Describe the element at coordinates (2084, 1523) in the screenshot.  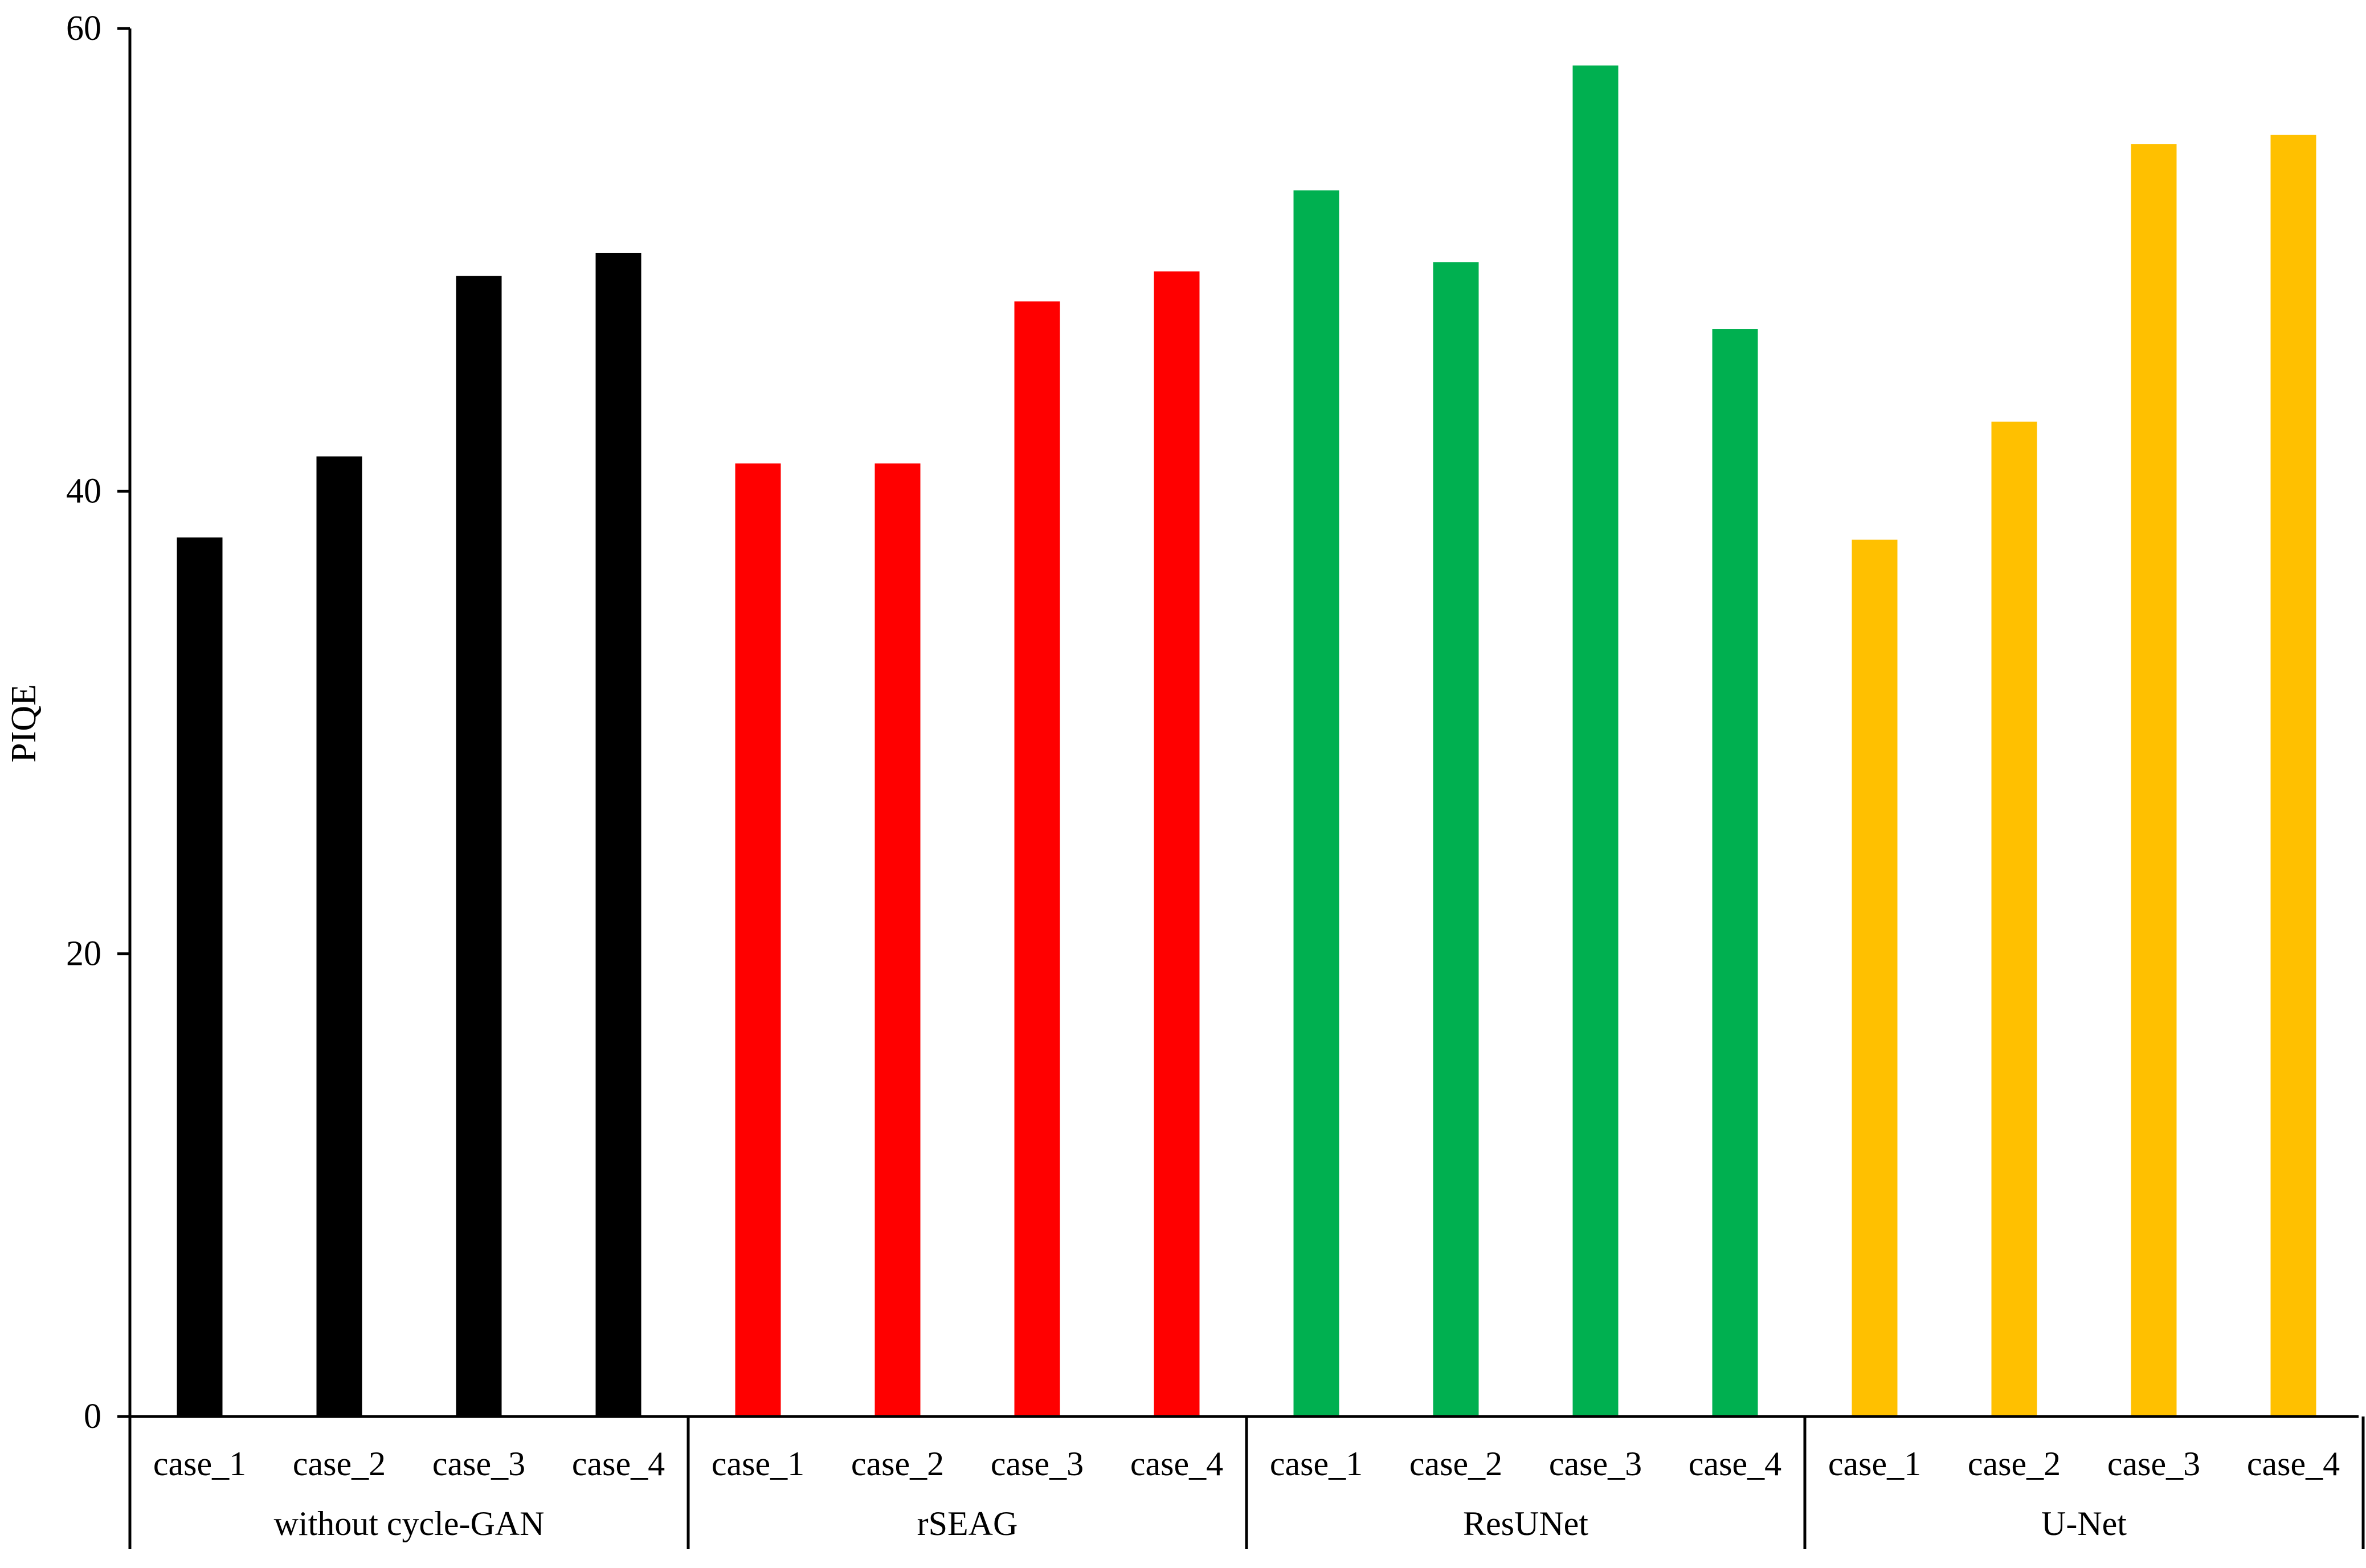
I see `group-label: U-Net` at that location.